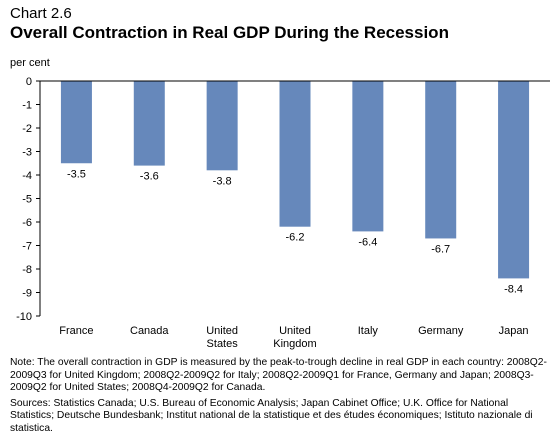  I want to click on category-label: Germany, so click(441, 331).